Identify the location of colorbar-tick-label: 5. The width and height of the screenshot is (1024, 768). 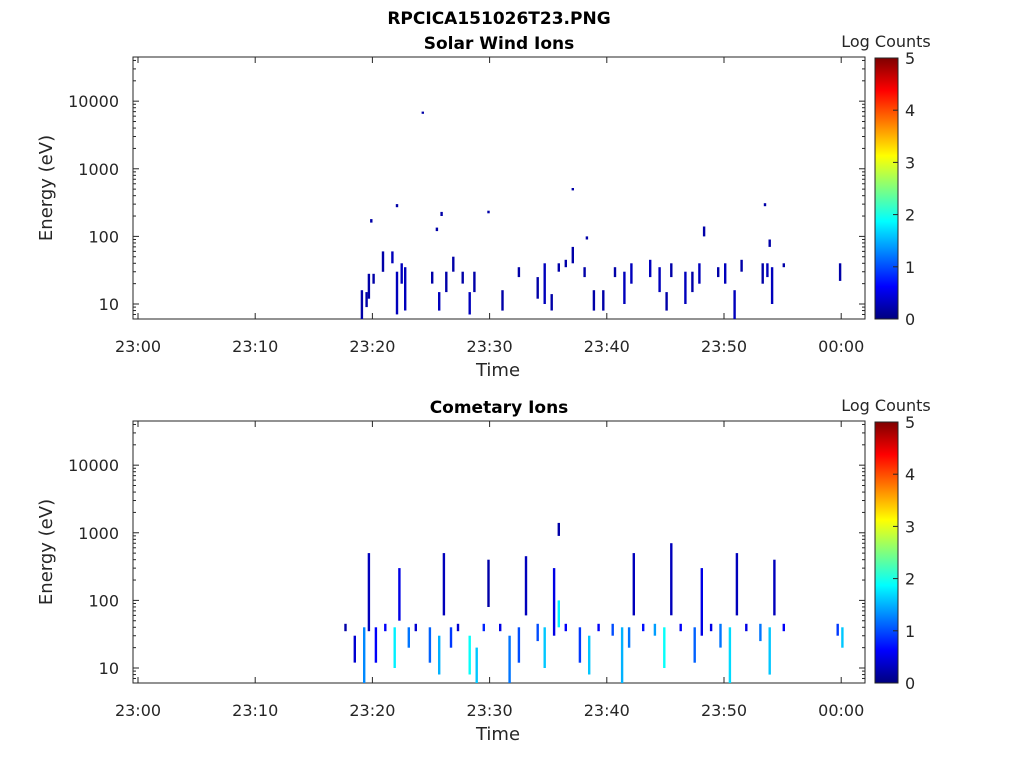
(910, 58).